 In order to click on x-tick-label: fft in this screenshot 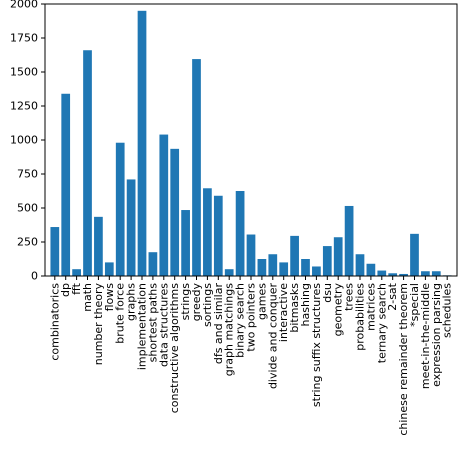, I will do `click(76, 288)`.